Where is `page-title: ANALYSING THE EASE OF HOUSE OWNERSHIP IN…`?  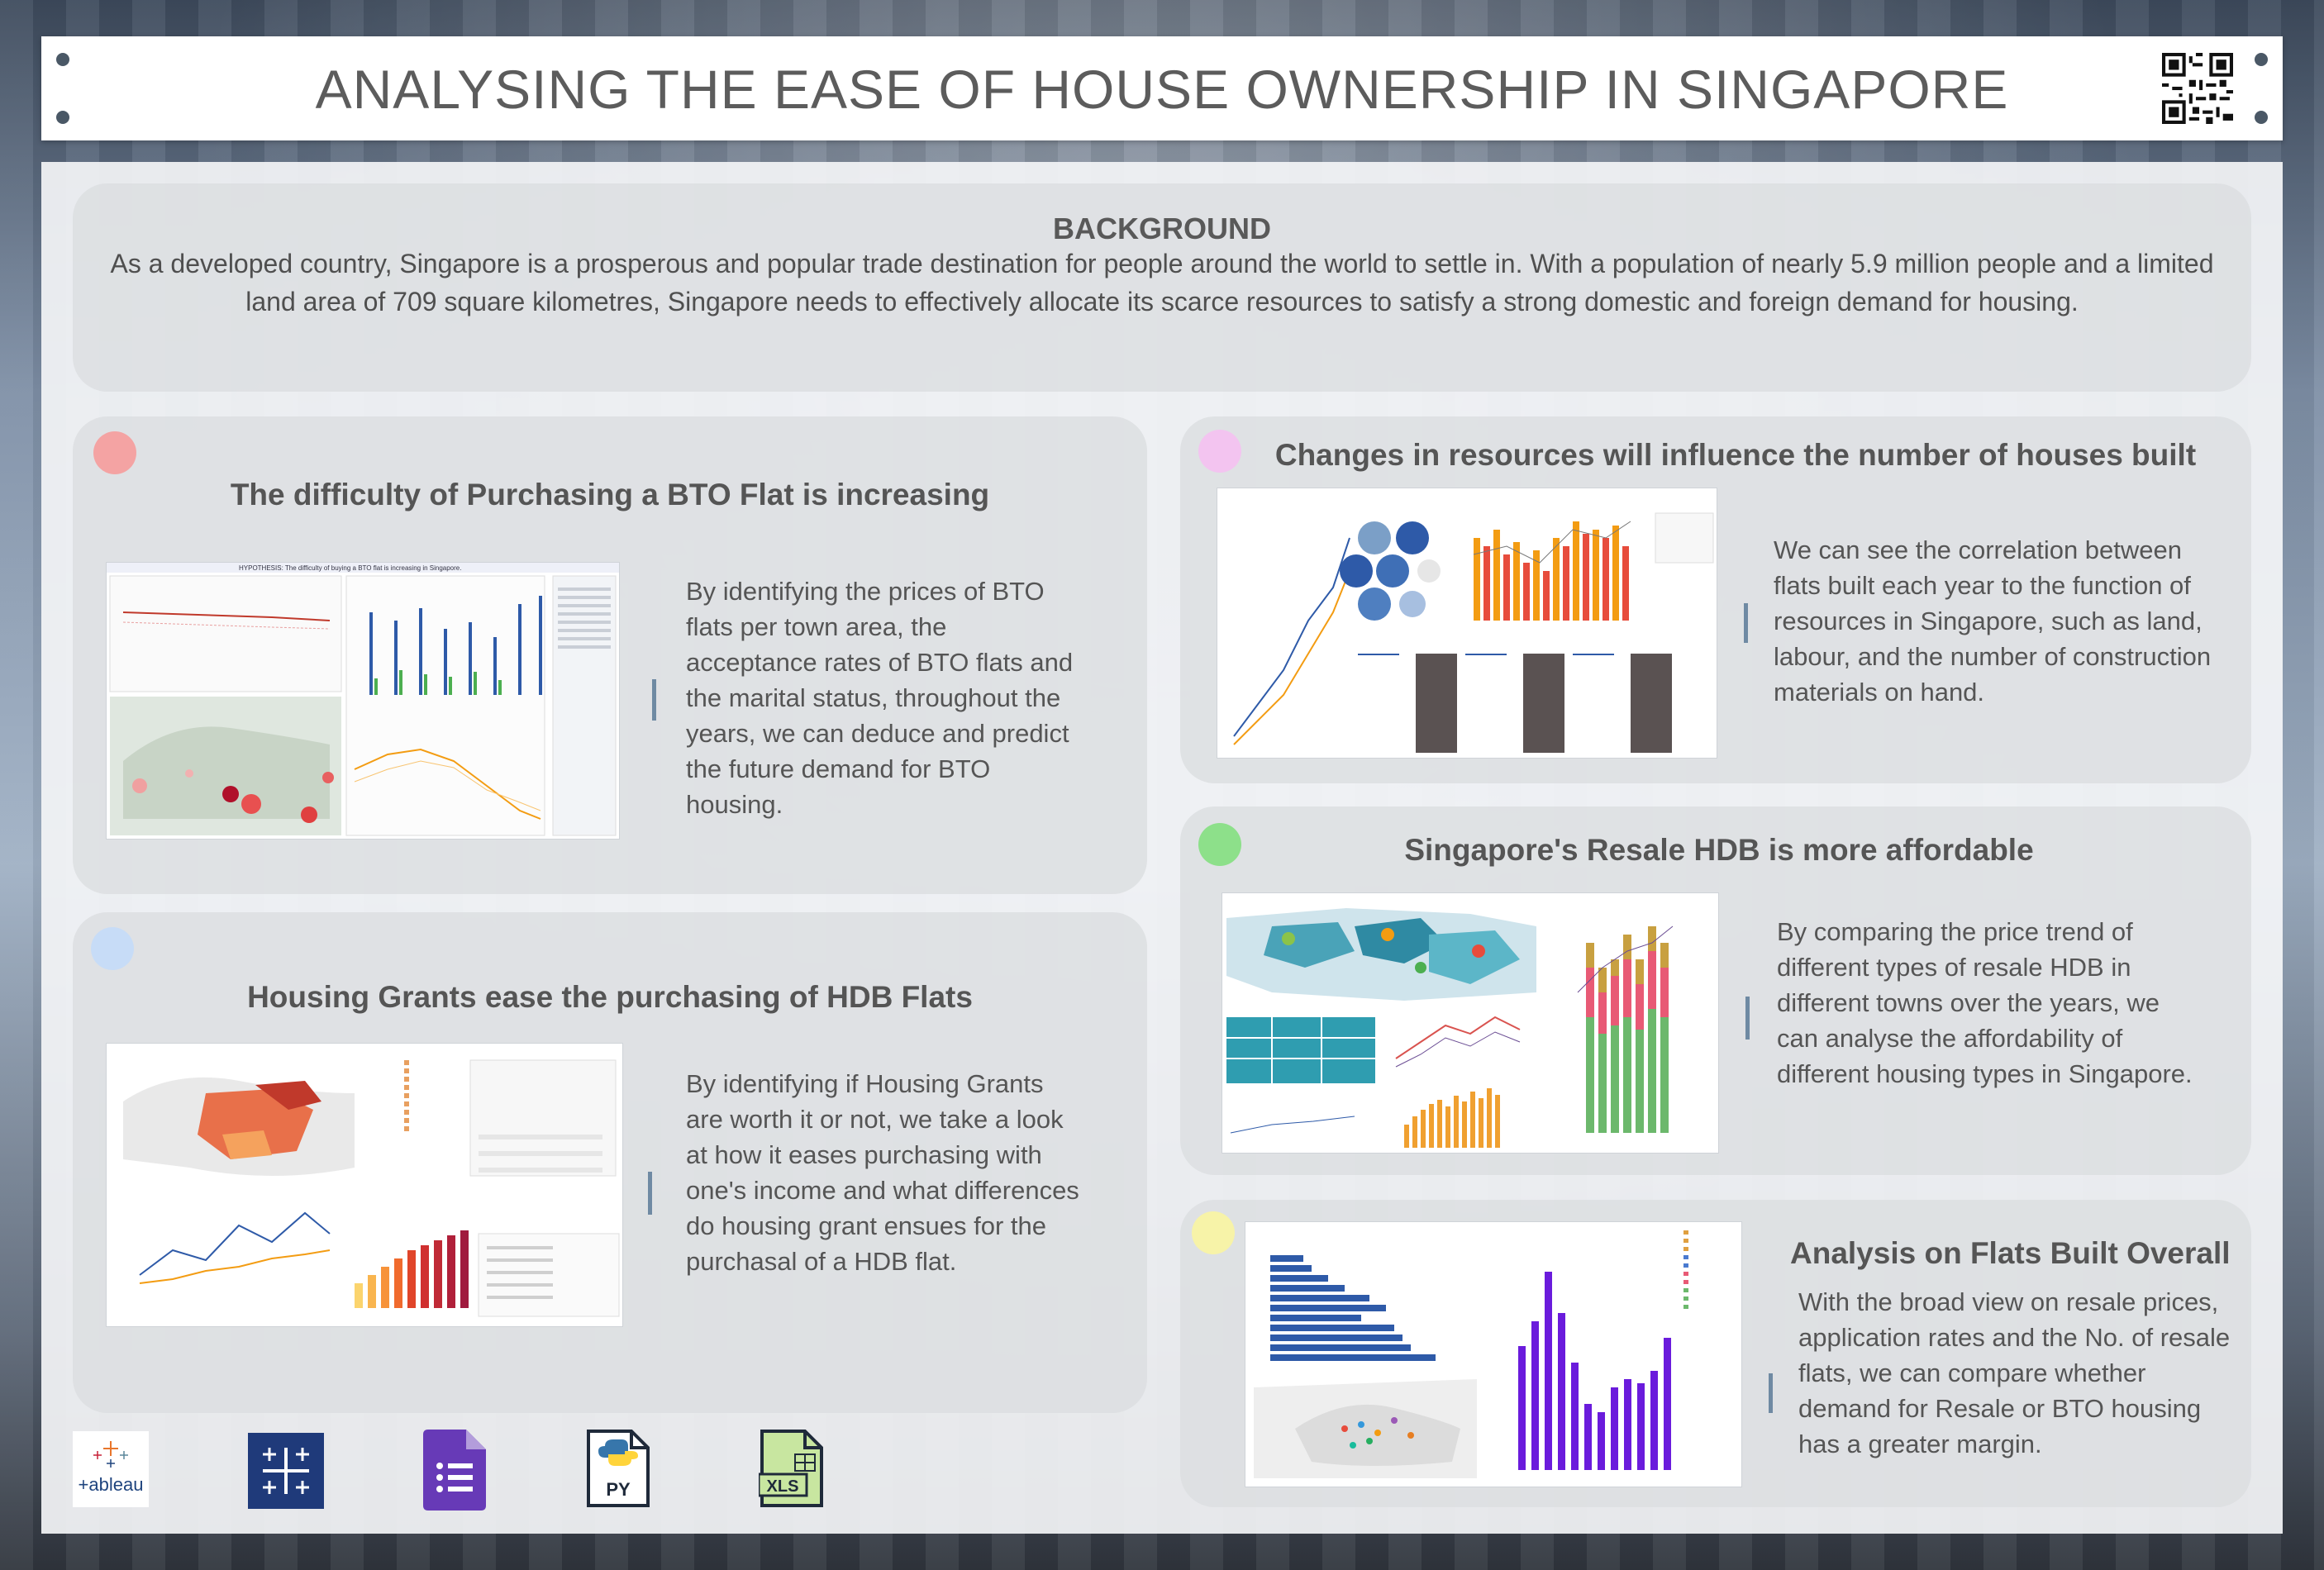
page-title: ANALYSING THE EASE OF HOUSE OWNERSHIP IN… is located at coordinates (1162, 89).